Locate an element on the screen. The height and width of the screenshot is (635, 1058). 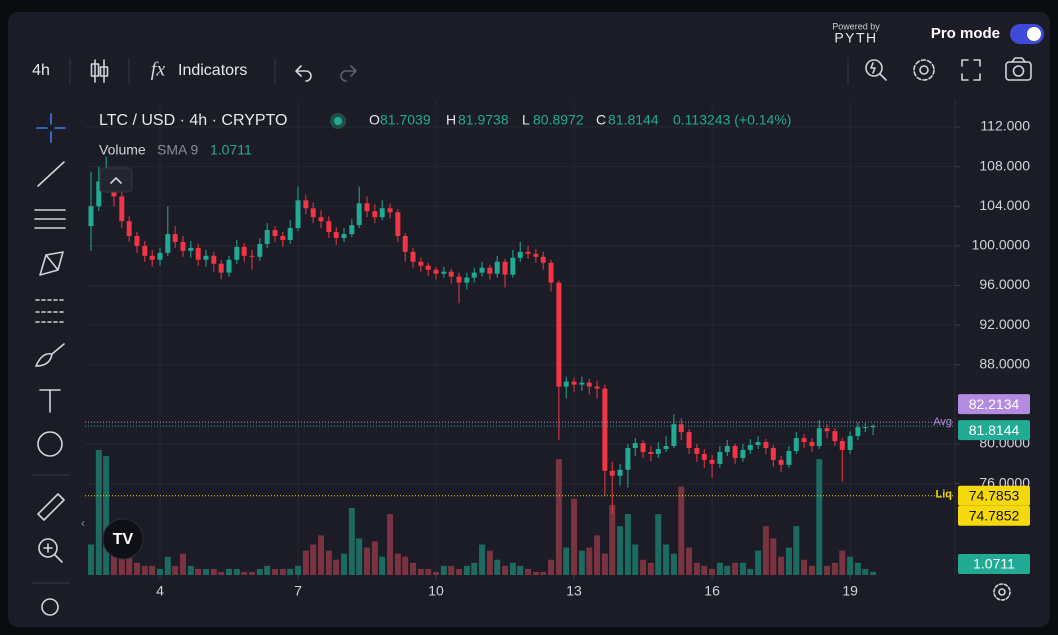
zoom-tool is located at coordinates (48, 548).